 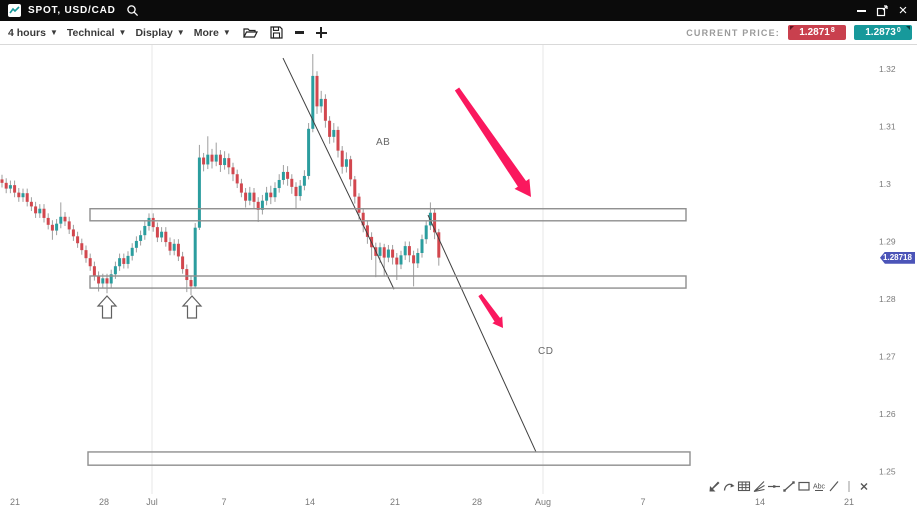 What do you see at coordinates (885, 184) in the screenshot?
I see `svg-text: 1.3` at bounding box center [885, 184].